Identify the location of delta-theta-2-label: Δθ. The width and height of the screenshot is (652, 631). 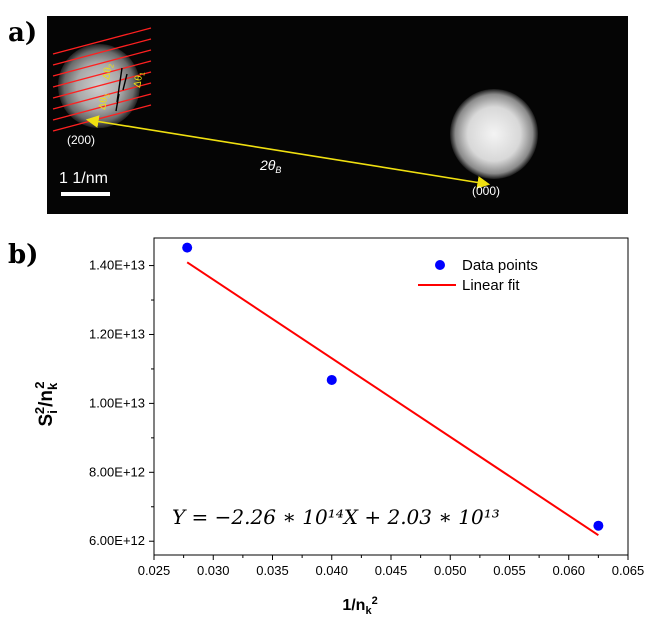
(107, 73).